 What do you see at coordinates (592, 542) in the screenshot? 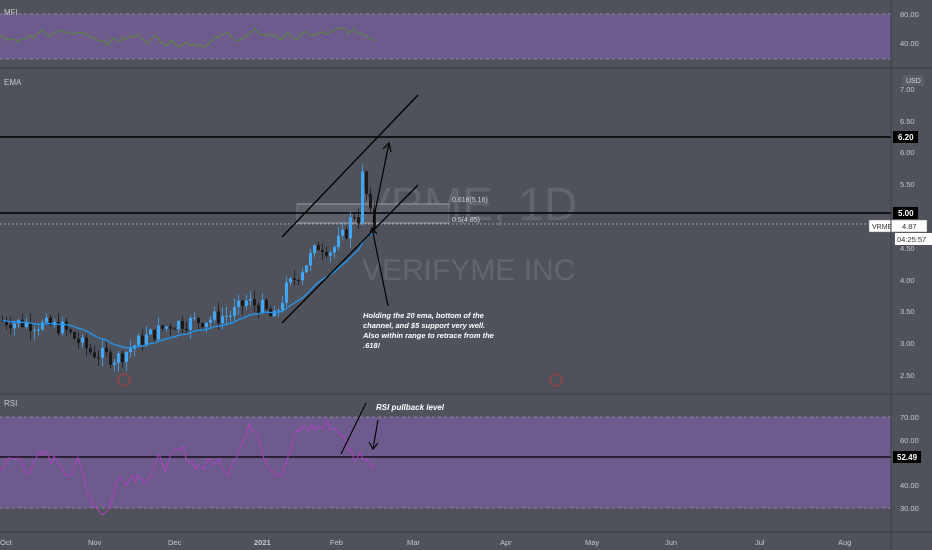
I see `x-tick-label: May` at bounding box center [592, 542].